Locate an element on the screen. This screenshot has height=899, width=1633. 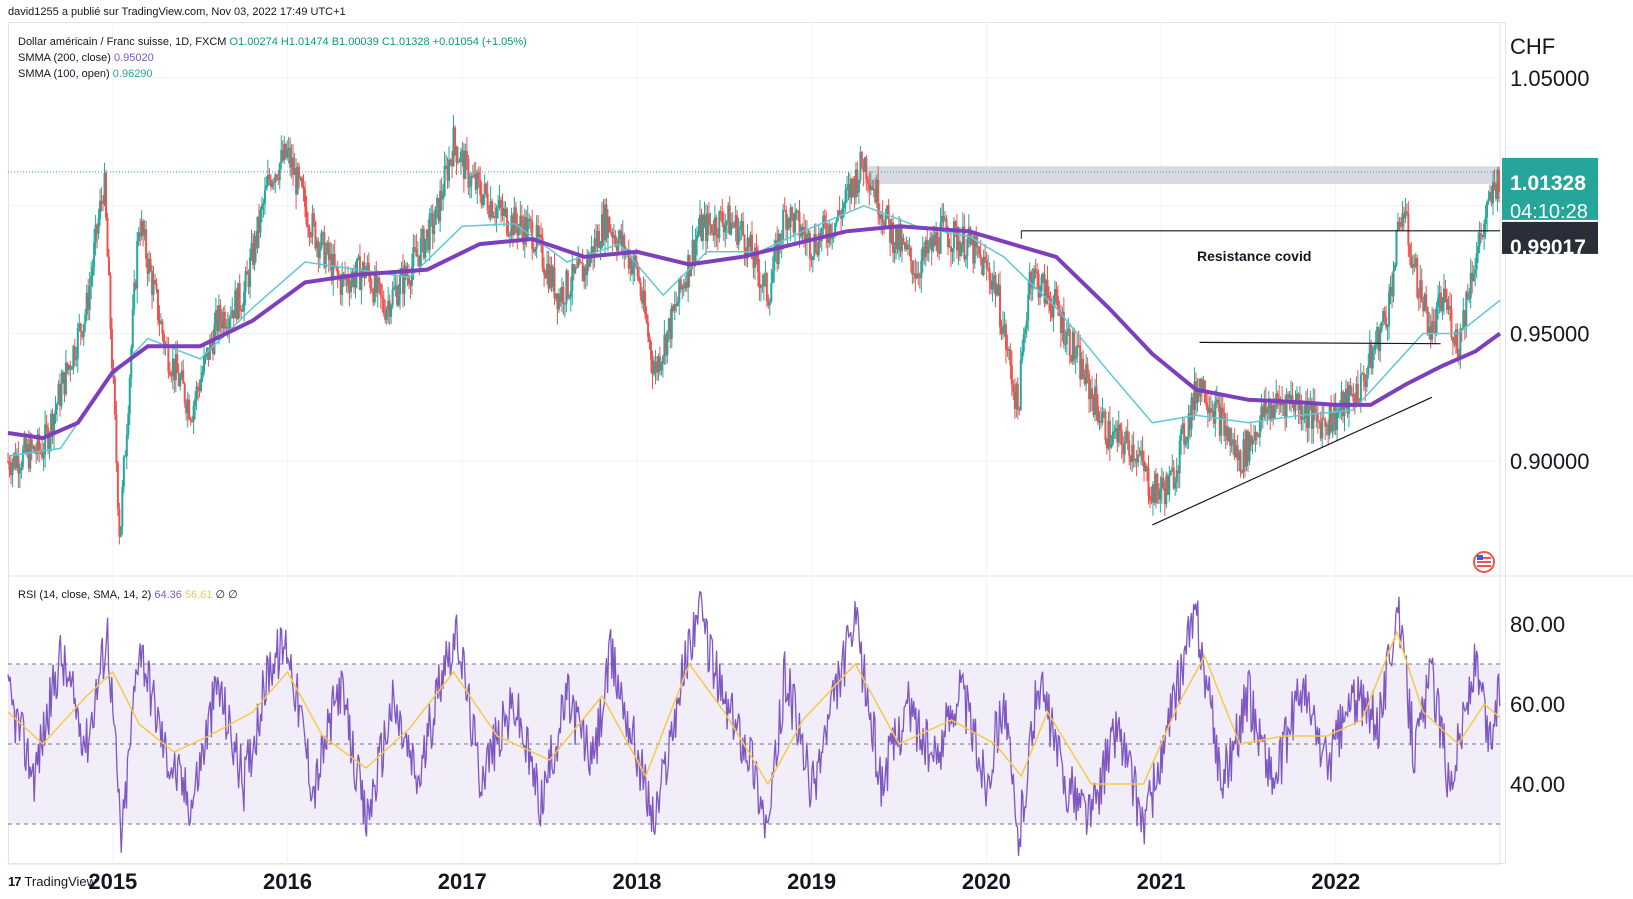
us-flag-icon is located at coordinates (1484, 562).